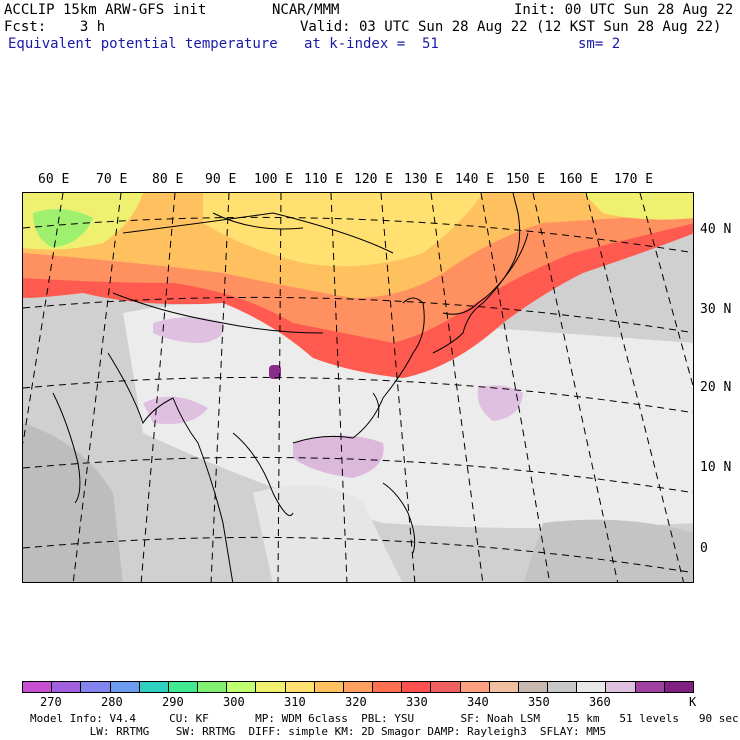  What do you see at coordinates (306, 10) in the screenshot?
I see `title-line1-center: NCAR/MMM` at bounding box center [306, 10].